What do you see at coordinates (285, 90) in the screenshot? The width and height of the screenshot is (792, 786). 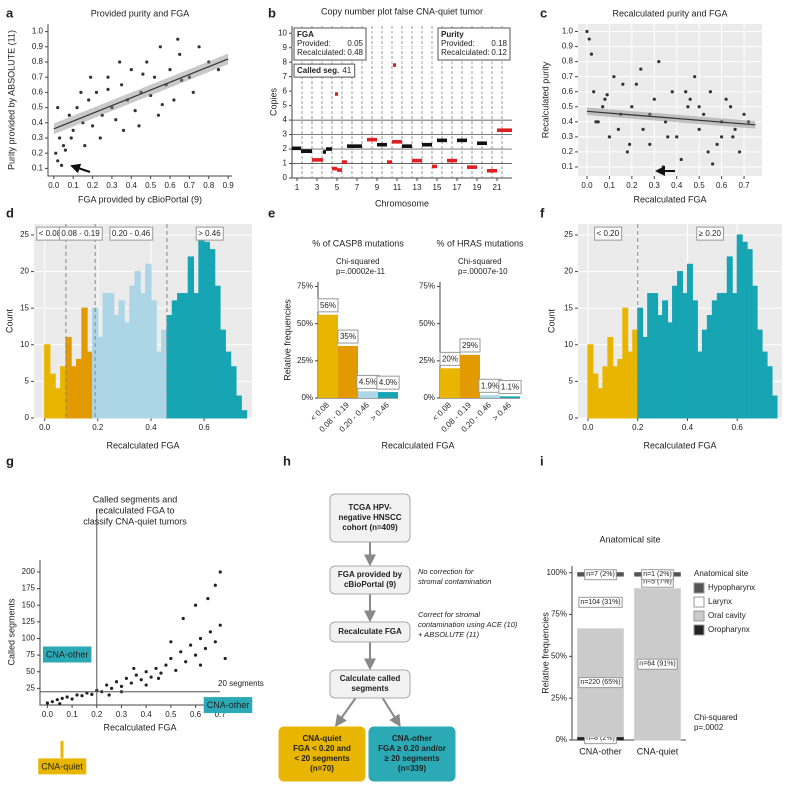 I see `y-tick-label: 6` at bounding box center [285, 90].